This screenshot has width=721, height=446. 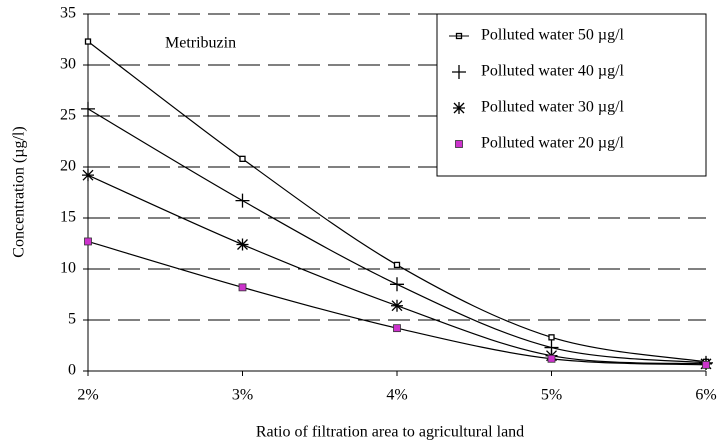 I want to click on y-axis-label: Concentration (µg/l), so click(x=19, y=191).